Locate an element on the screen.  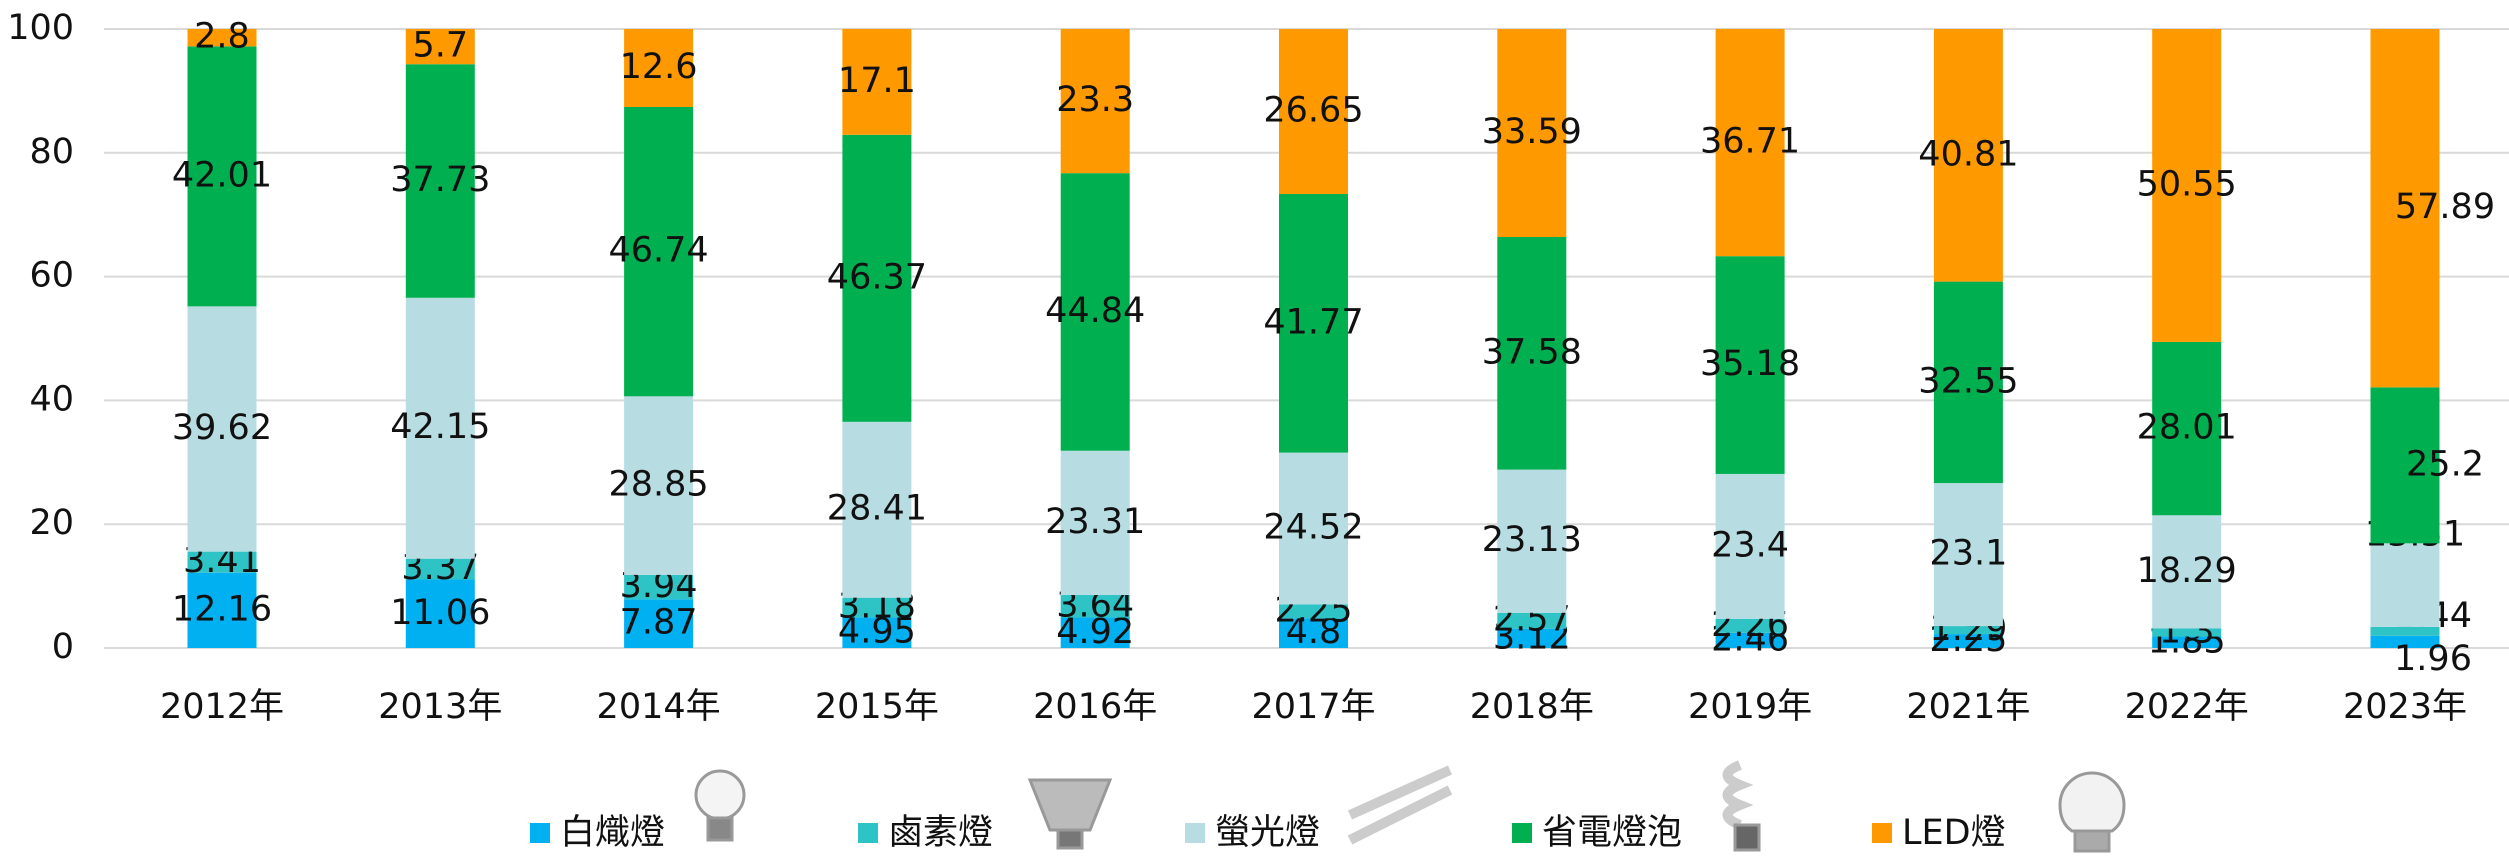
value-label: 24.52 is located at coordinates (1313, 527).